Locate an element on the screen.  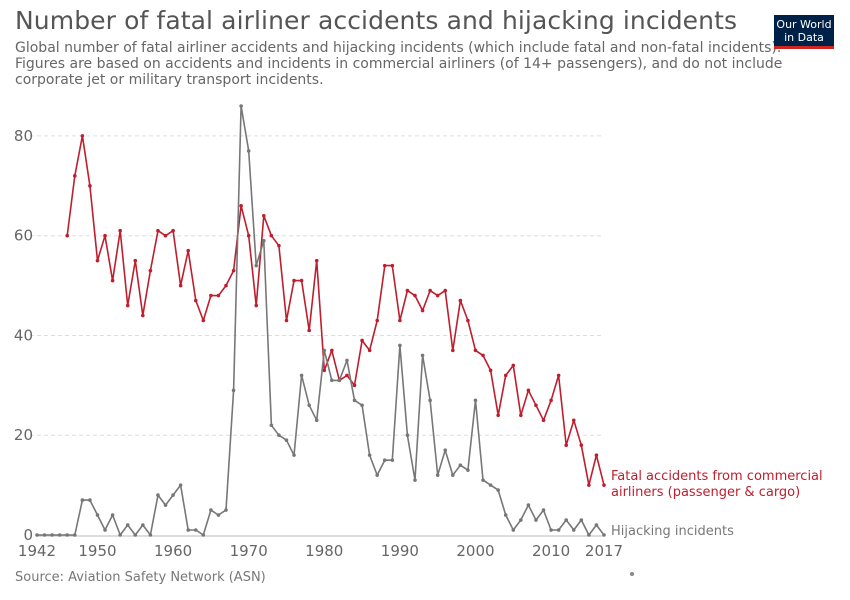
source-note: Source: Aviation Safety Network (ASN) is located at coordinates (140, 577).